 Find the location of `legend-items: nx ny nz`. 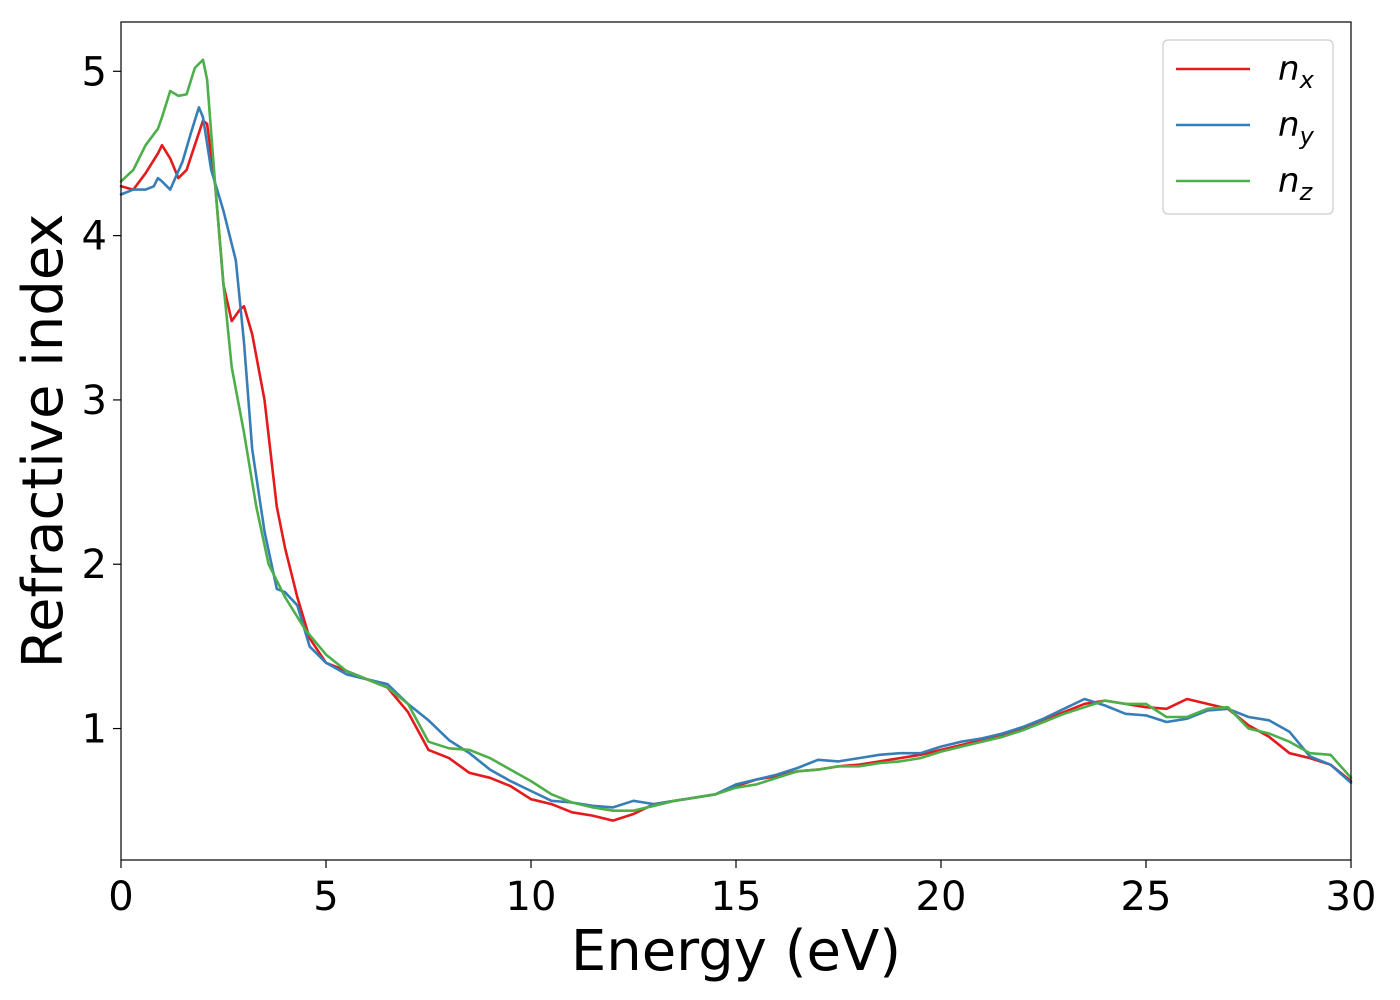

legend-items: nx ny nz is located at coordinates (1245, 127).